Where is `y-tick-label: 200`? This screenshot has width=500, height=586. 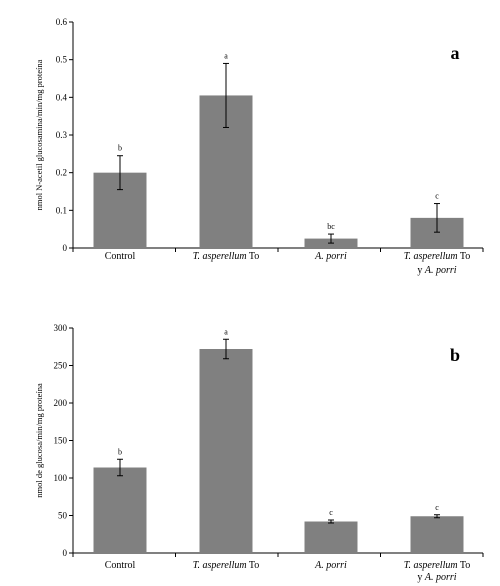
y-tick-label: 200 is located at coordinates (61, 403).